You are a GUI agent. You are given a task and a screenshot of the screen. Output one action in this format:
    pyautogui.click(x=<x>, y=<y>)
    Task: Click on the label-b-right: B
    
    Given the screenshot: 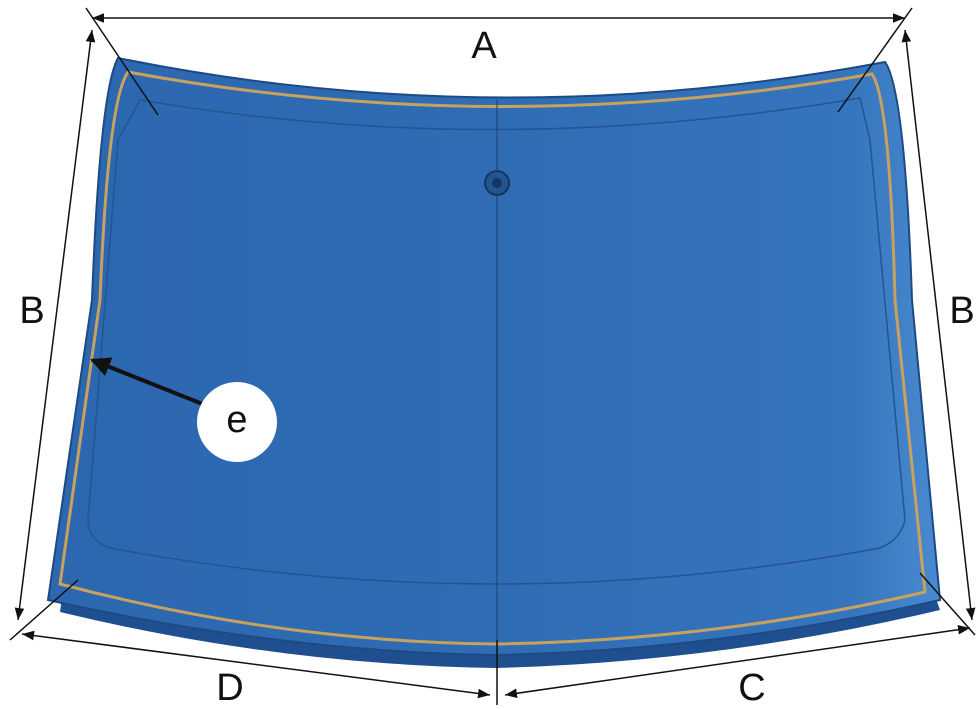 What is the action you would take?
    pyautogui.click(x=961, y=311)
    